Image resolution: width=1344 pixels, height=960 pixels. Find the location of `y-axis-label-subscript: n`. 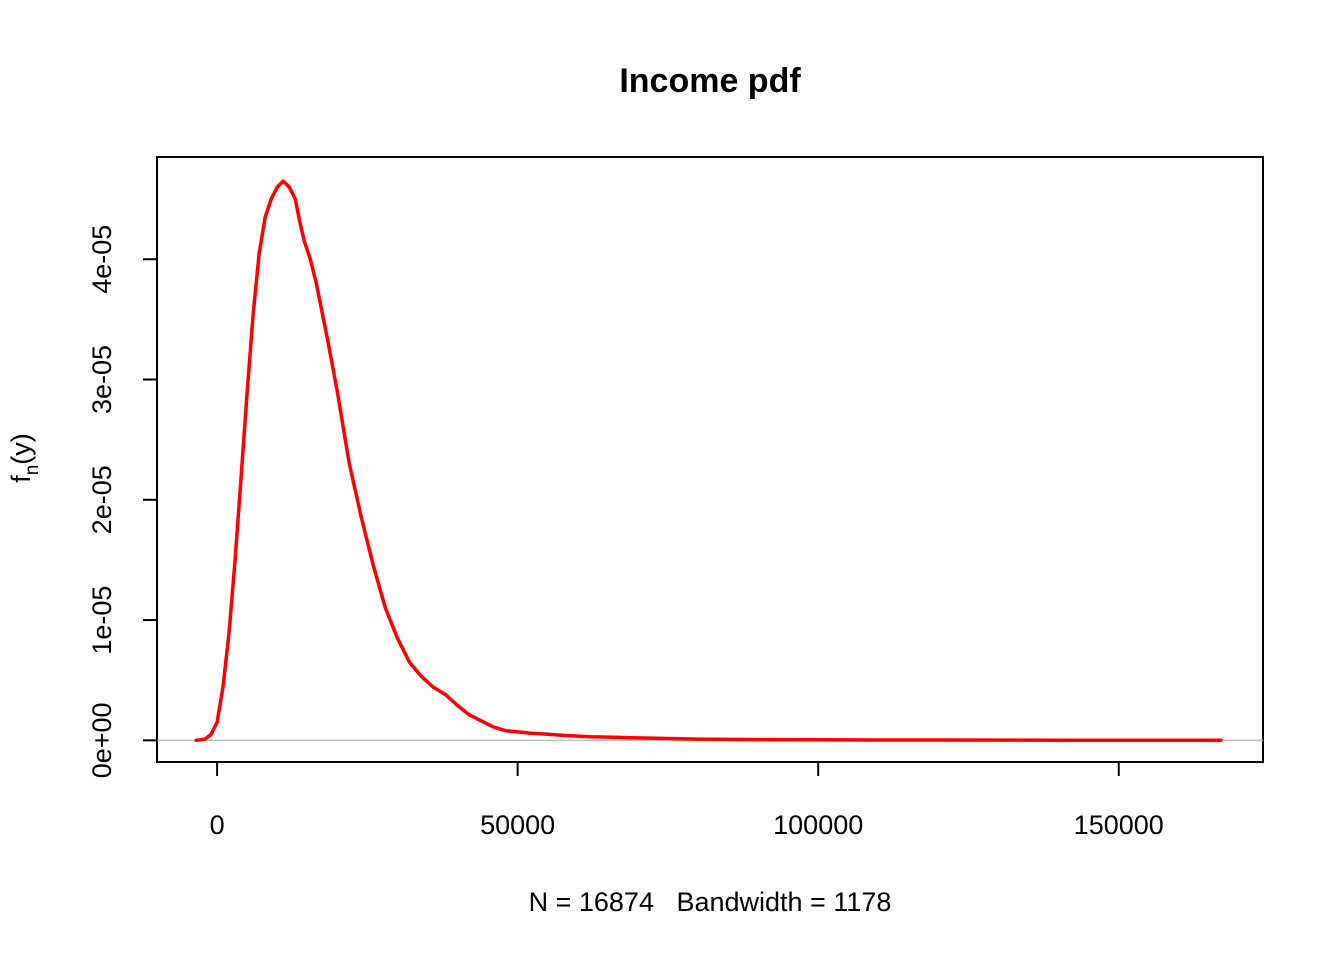

y-axis-label-subscript: n is located at coordinates (32, 470).